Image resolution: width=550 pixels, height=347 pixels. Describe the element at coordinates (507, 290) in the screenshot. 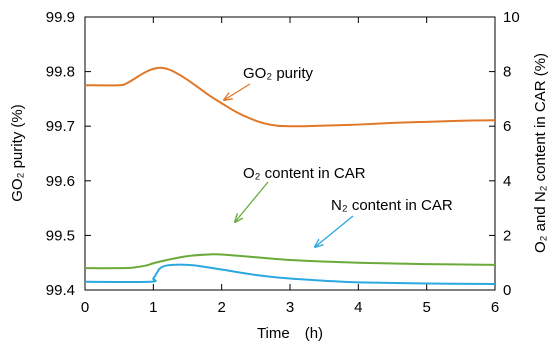

I see `y-right-tick-label: 0` at that location.